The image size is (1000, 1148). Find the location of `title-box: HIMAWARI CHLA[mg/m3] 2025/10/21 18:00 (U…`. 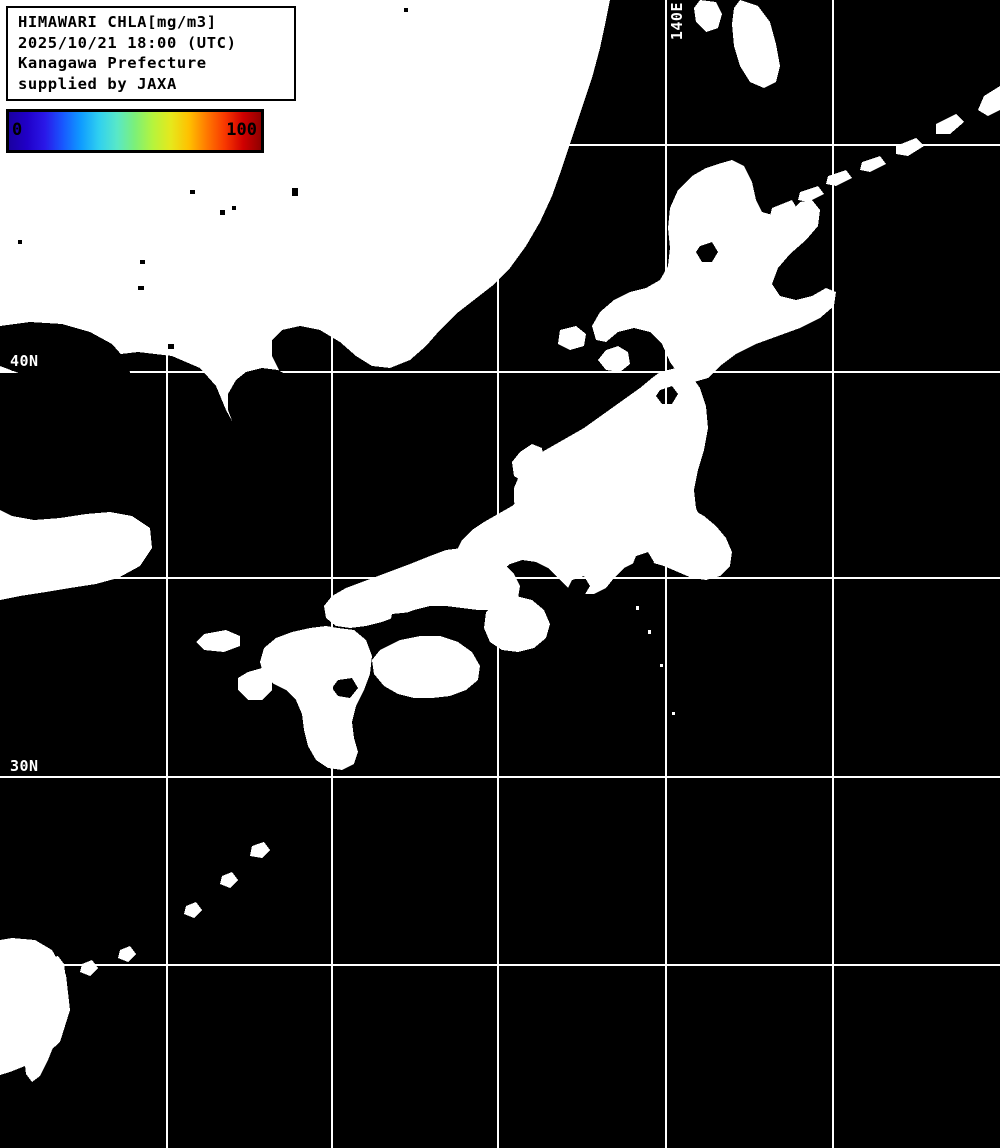

title-box: HIMAWARI CHLA[mg/m3] 2025/10/21 18:00 (U… is located at coordinates (151, 53).